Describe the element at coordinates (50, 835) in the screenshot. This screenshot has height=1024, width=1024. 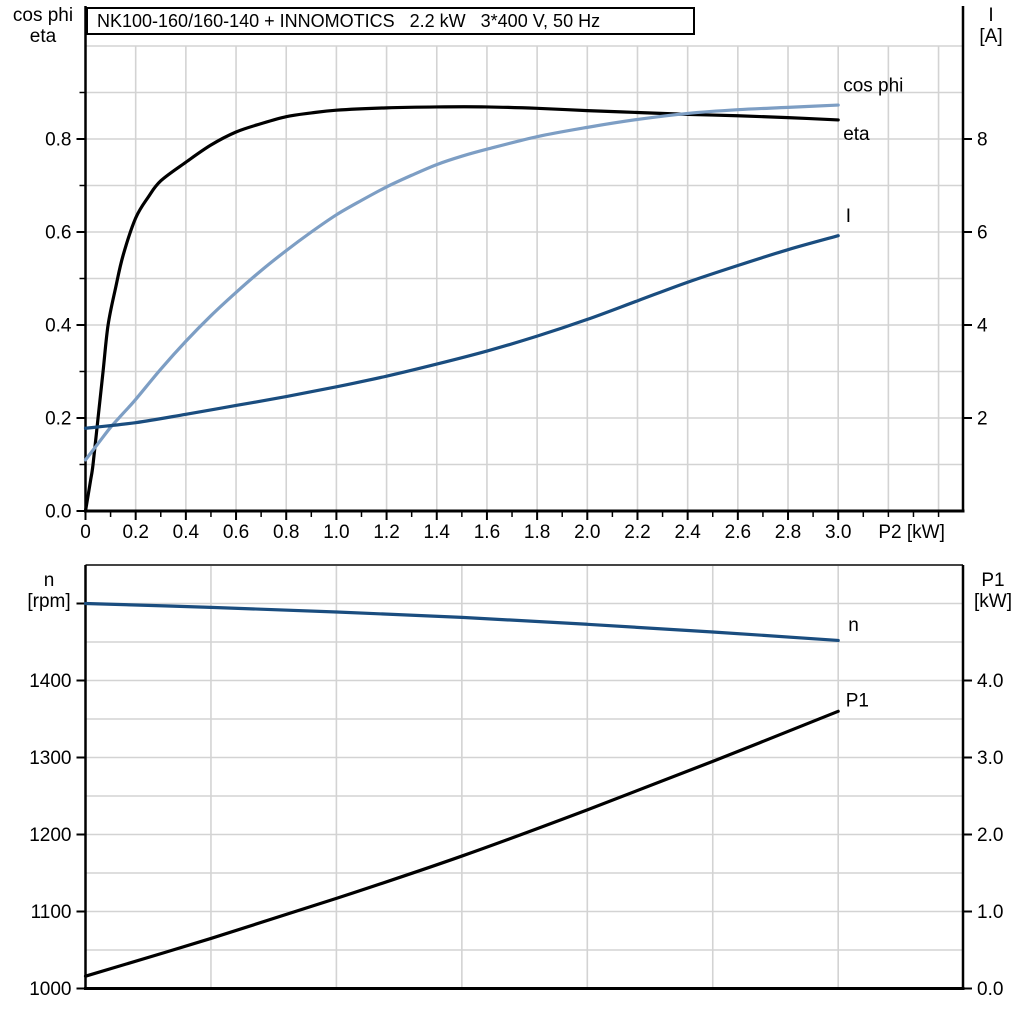
I see `left-tick-label: 1200` at that location.